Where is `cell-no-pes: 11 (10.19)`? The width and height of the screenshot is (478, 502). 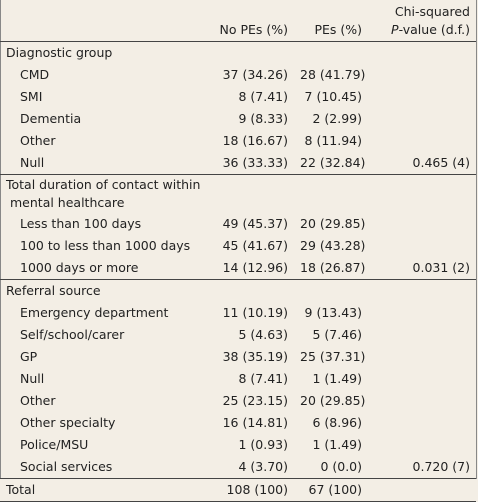
cell-no-pes: 11 (10.19) is located at coordinates (255, 312).